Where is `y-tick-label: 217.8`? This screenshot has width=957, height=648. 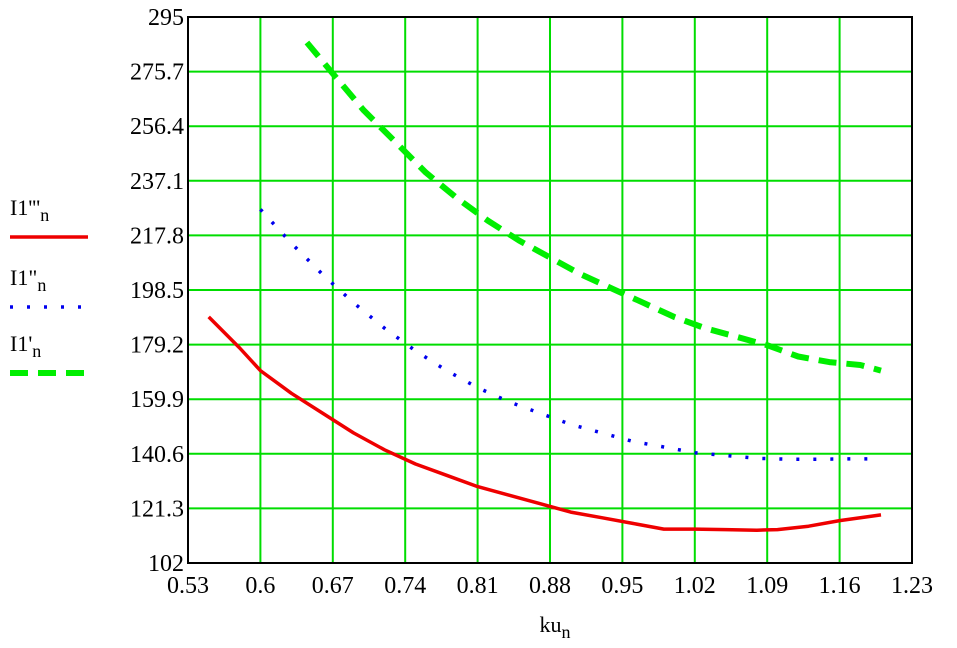 y-tick-label: 217.8 is located at coordinates (157, 236).